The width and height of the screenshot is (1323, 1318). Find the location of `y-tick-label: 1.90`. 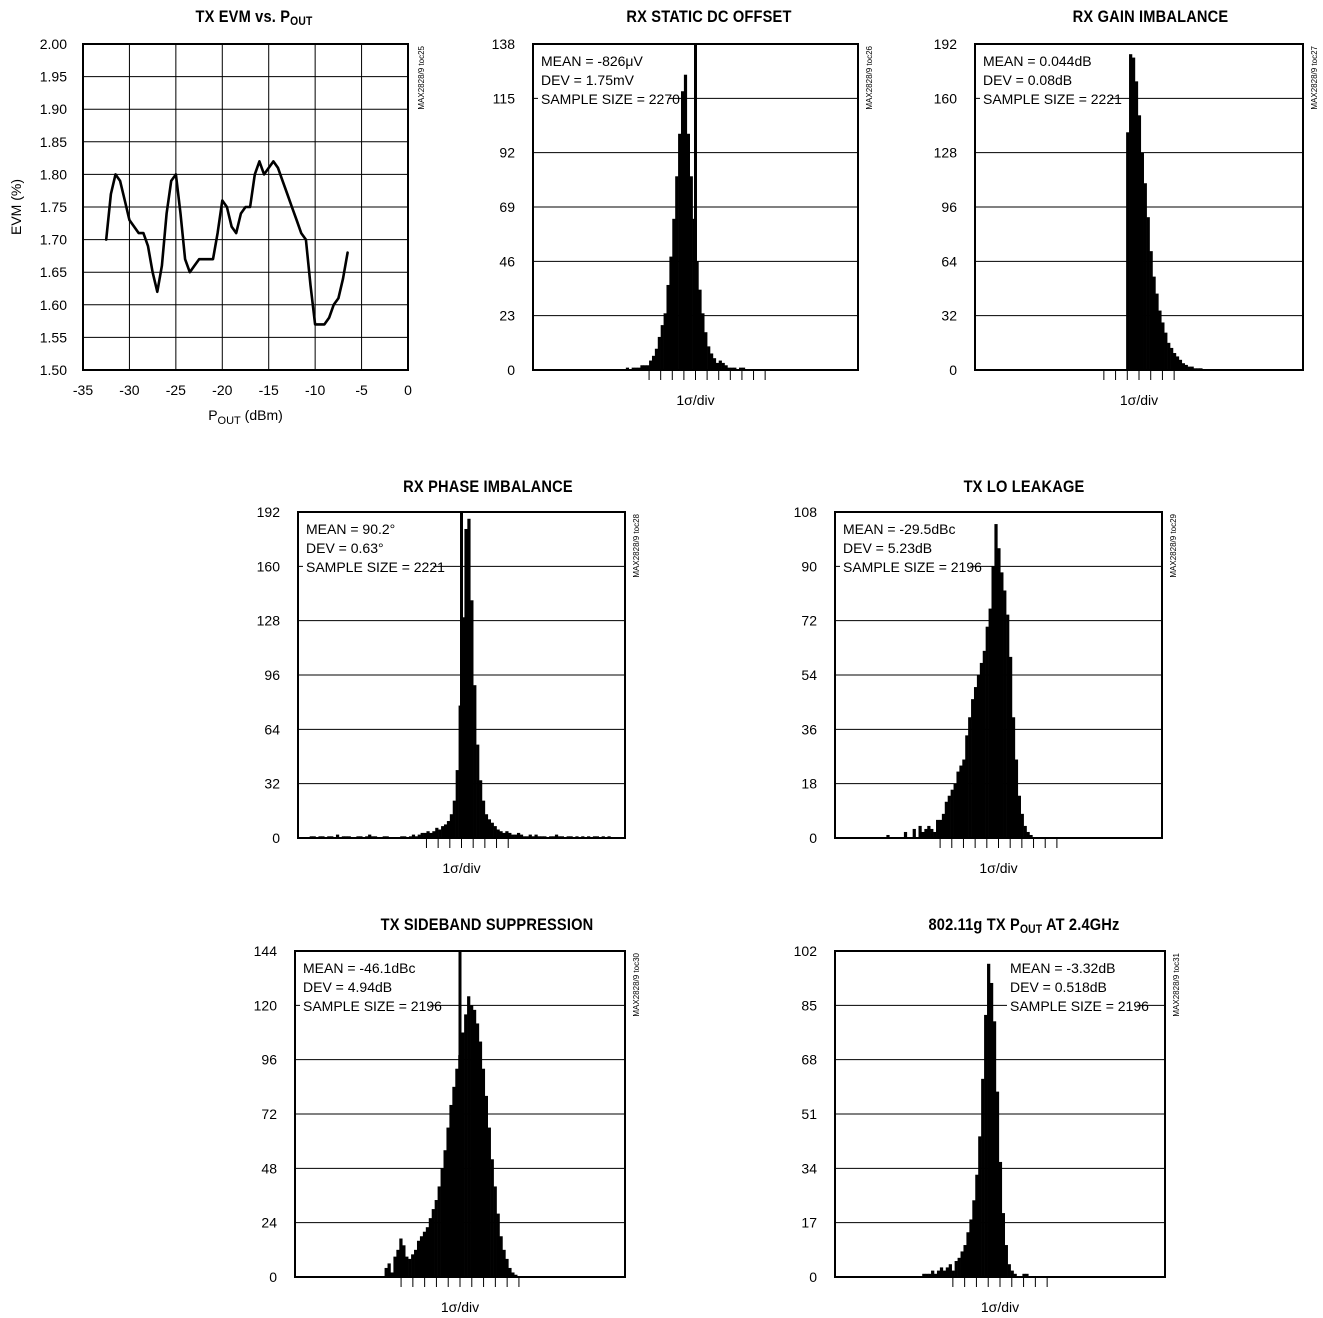

y-tick-label: 1.90 is located at coordinates (53, 109).